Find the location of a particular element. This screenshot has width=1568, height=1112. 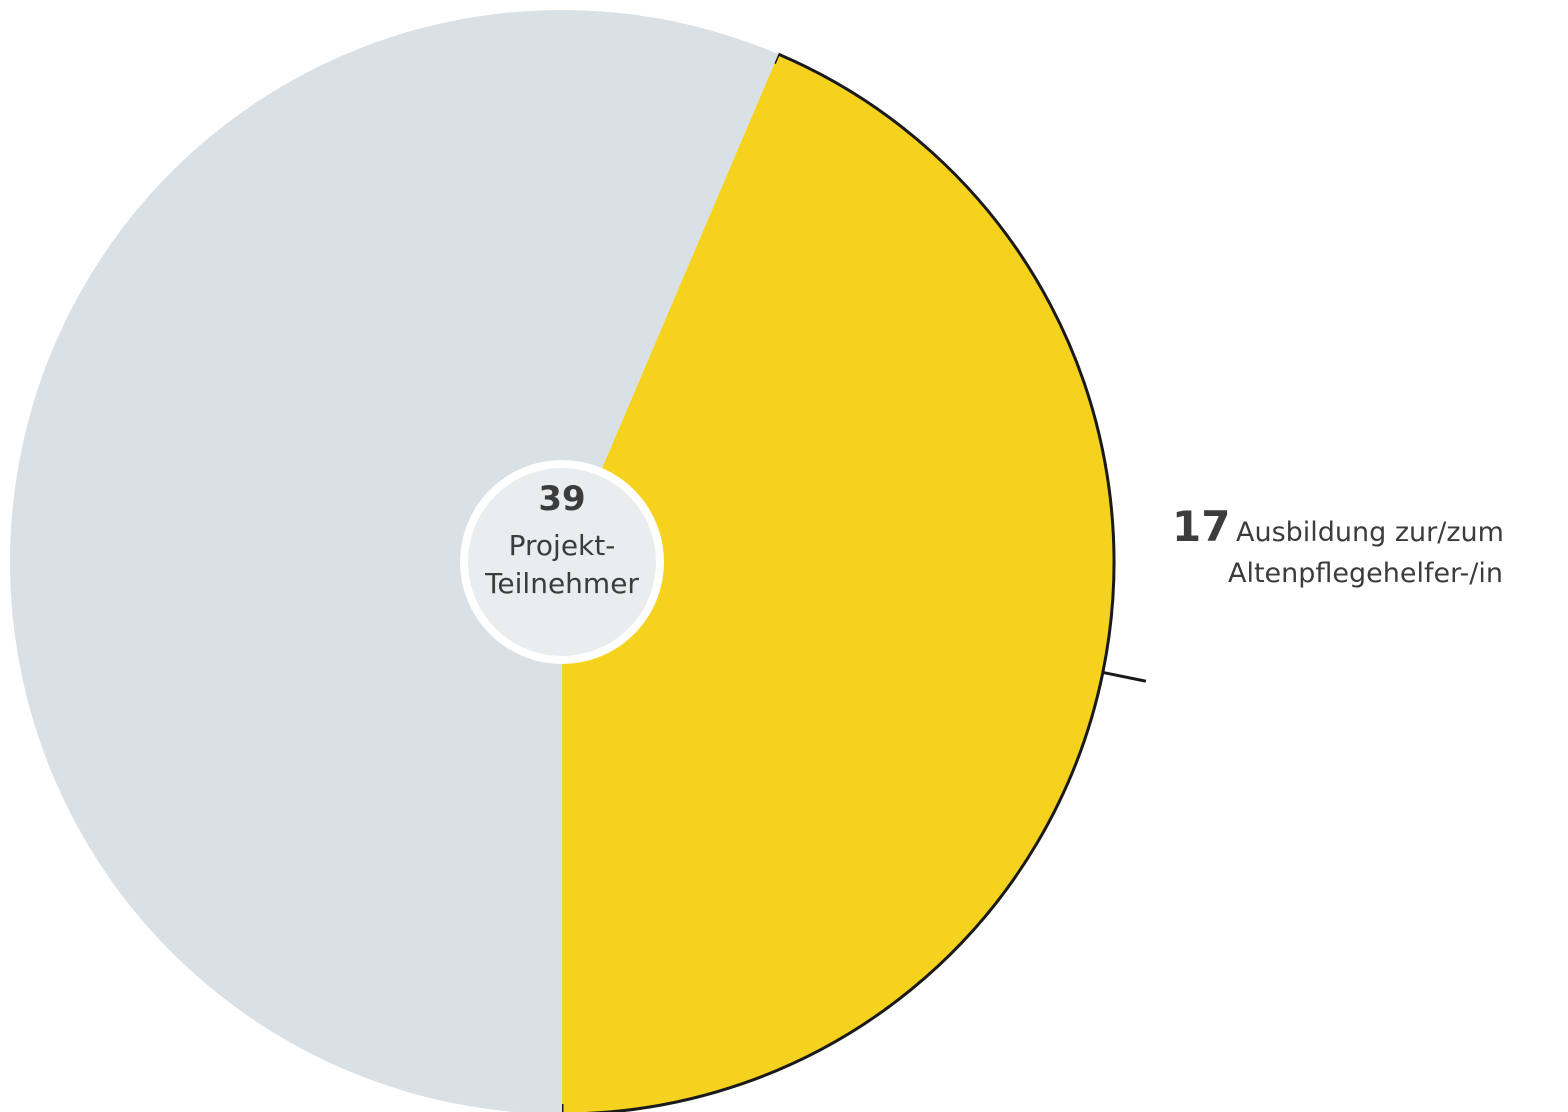

center-label-line2: Teilnehmer is located at coordinates (561, 583).